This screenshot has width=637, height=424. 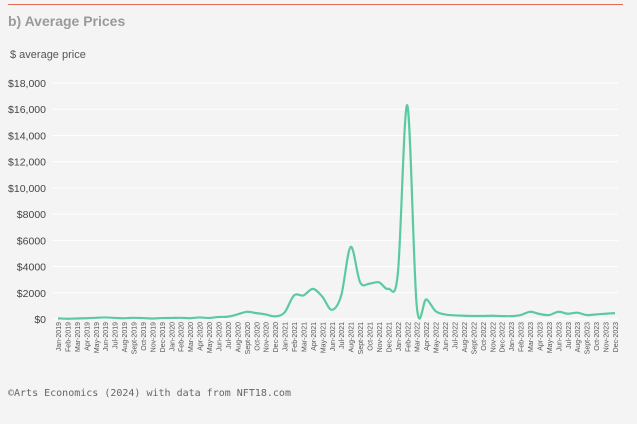 What do you see at coordinates (352, 337) in the screenshot?
I see `x-tick-label: Aug-2021` at bounding box center [352, 337].